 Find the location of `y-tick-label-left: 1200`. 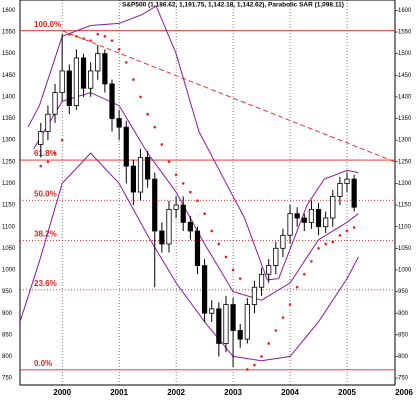

y-tick-label-left: 1200 is located at coordinates (9, 184).